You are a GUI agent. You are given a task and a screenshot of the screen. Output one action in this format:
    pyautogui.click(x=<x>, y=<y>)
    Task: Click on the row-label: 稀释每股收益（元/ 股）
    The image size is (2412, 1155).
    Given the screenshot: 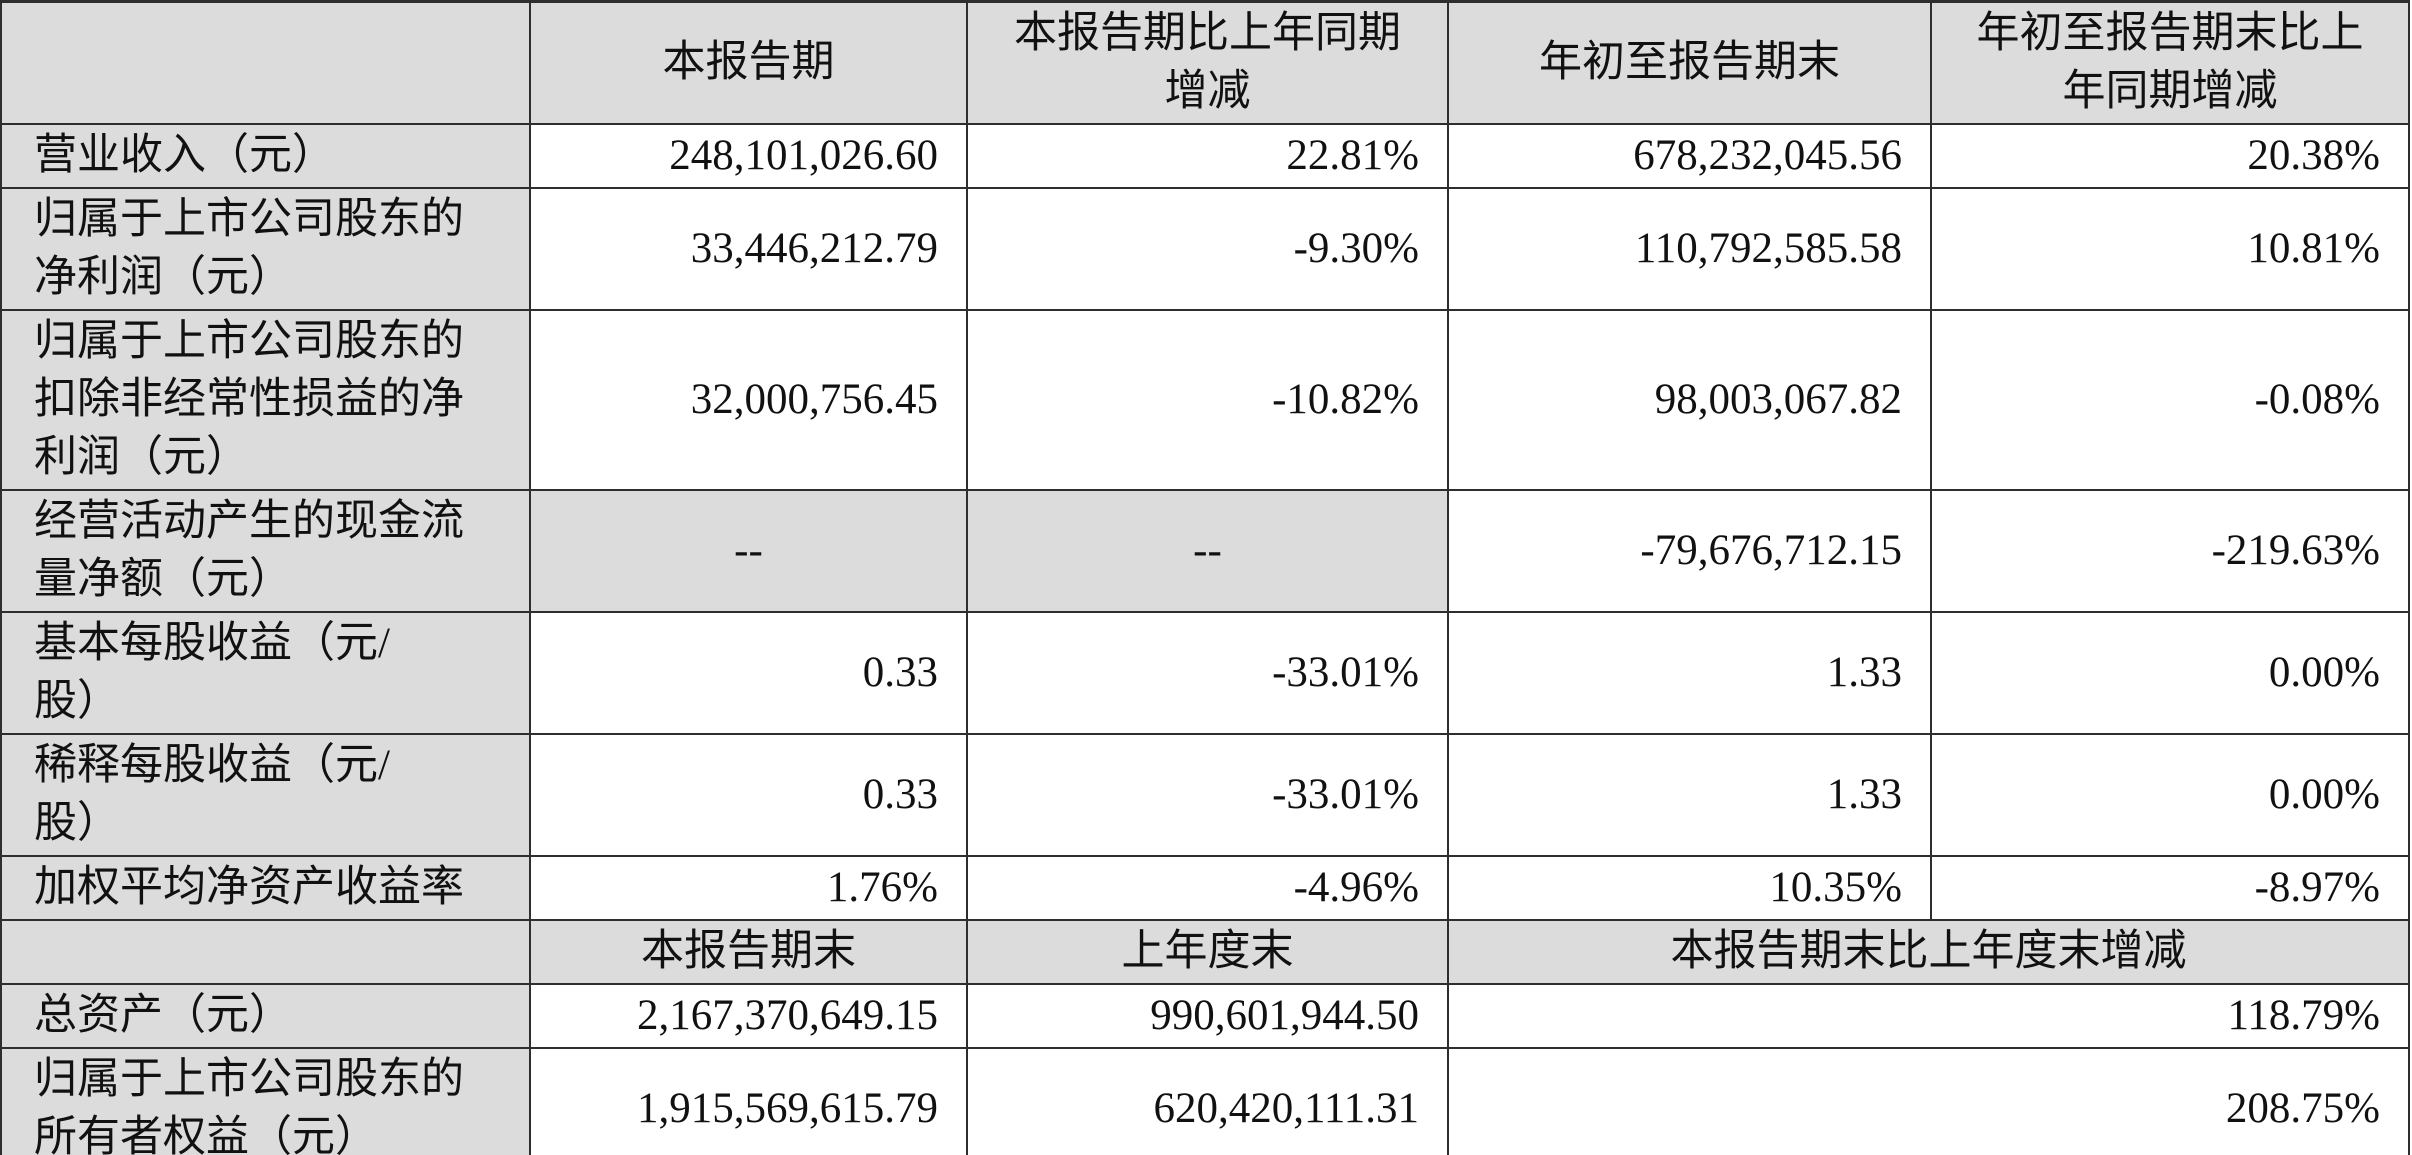 What is the action you would take?
    pyautogui.click(x=265, y=795)
    